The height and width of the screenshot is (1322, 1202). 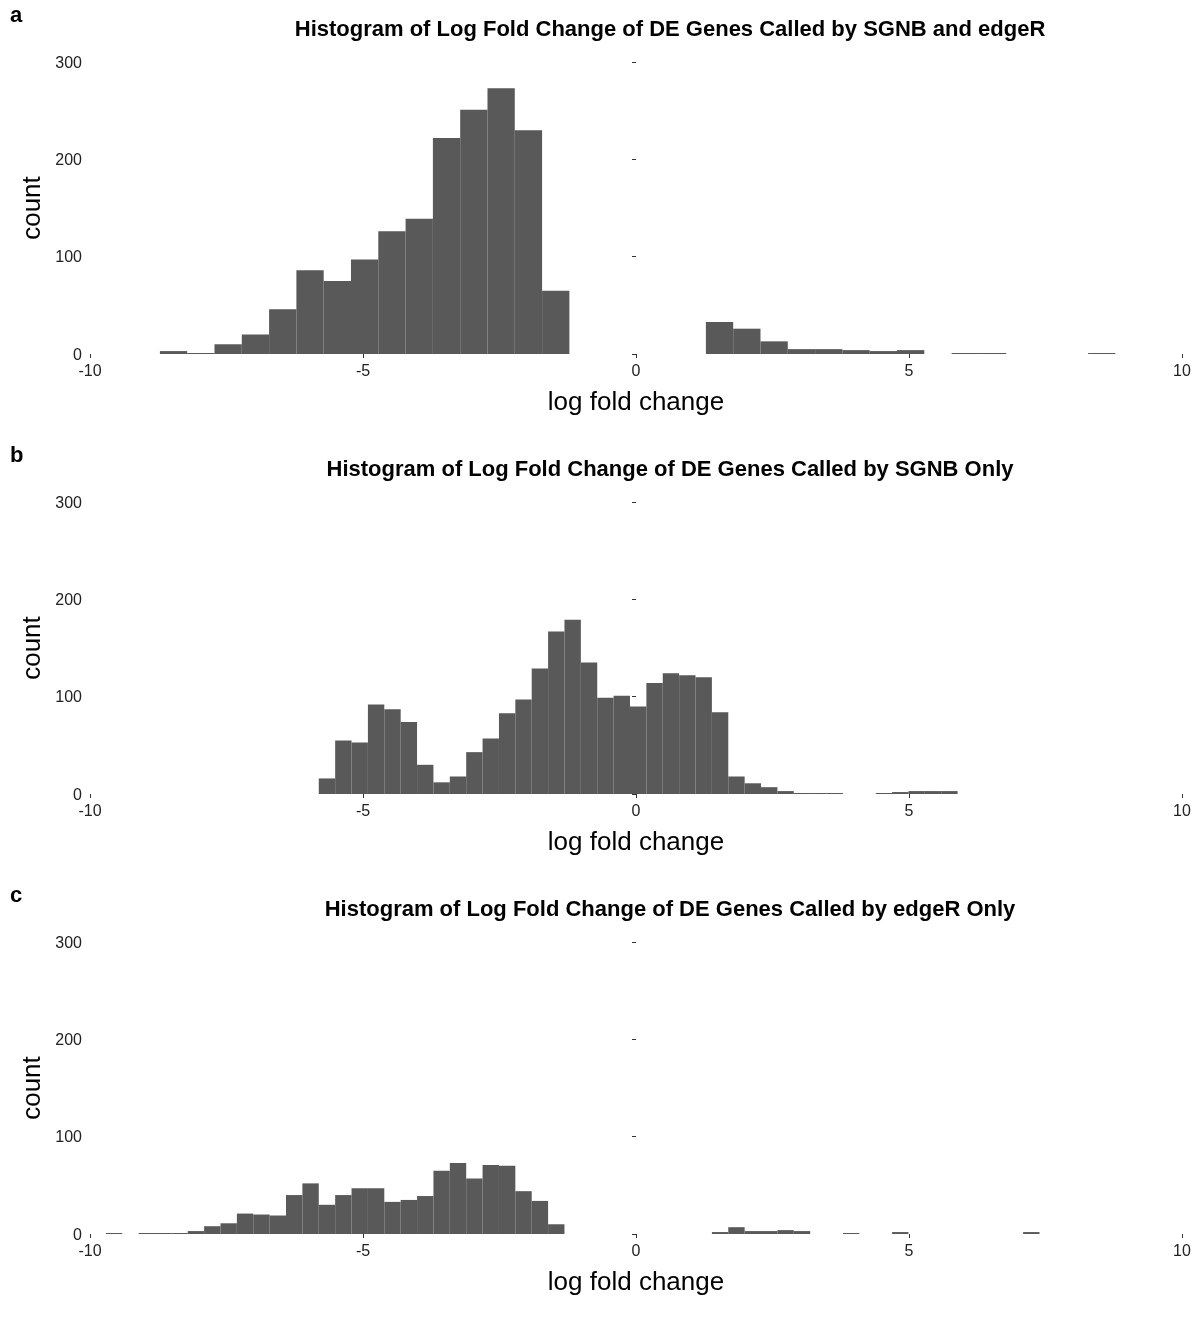 I want to click on text: c, so click(x=16, y=895).